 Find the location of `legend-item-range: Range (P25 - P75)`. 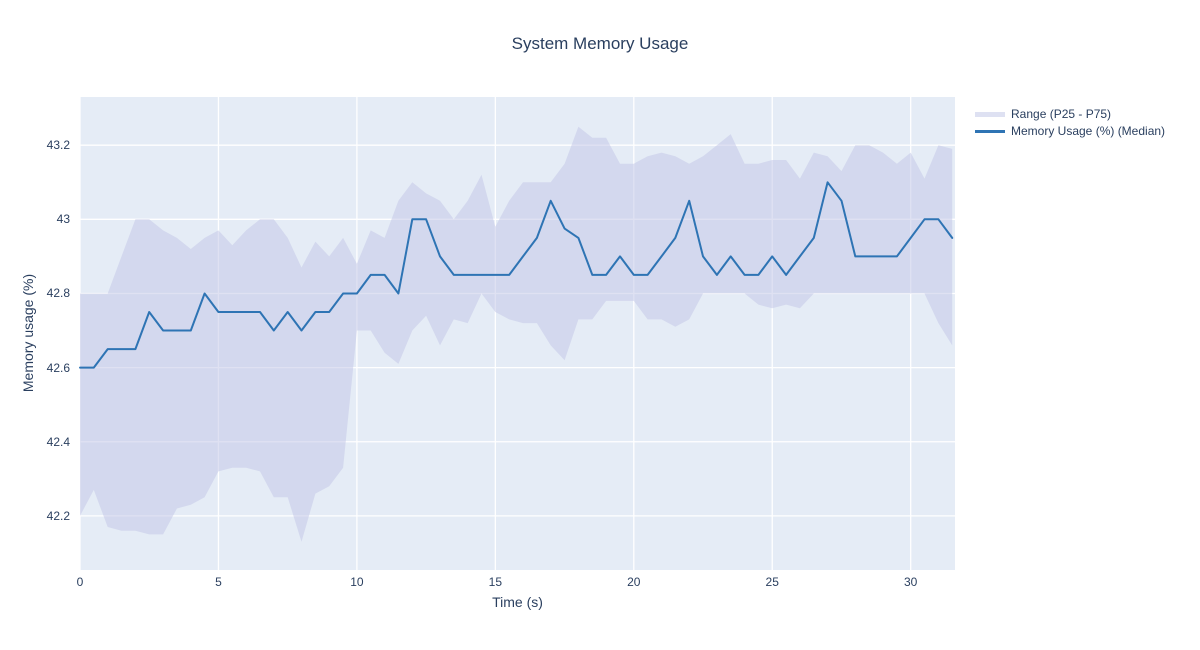

legend-item-range: Range (P25 - P75) is located at coordinates (1070, 114).